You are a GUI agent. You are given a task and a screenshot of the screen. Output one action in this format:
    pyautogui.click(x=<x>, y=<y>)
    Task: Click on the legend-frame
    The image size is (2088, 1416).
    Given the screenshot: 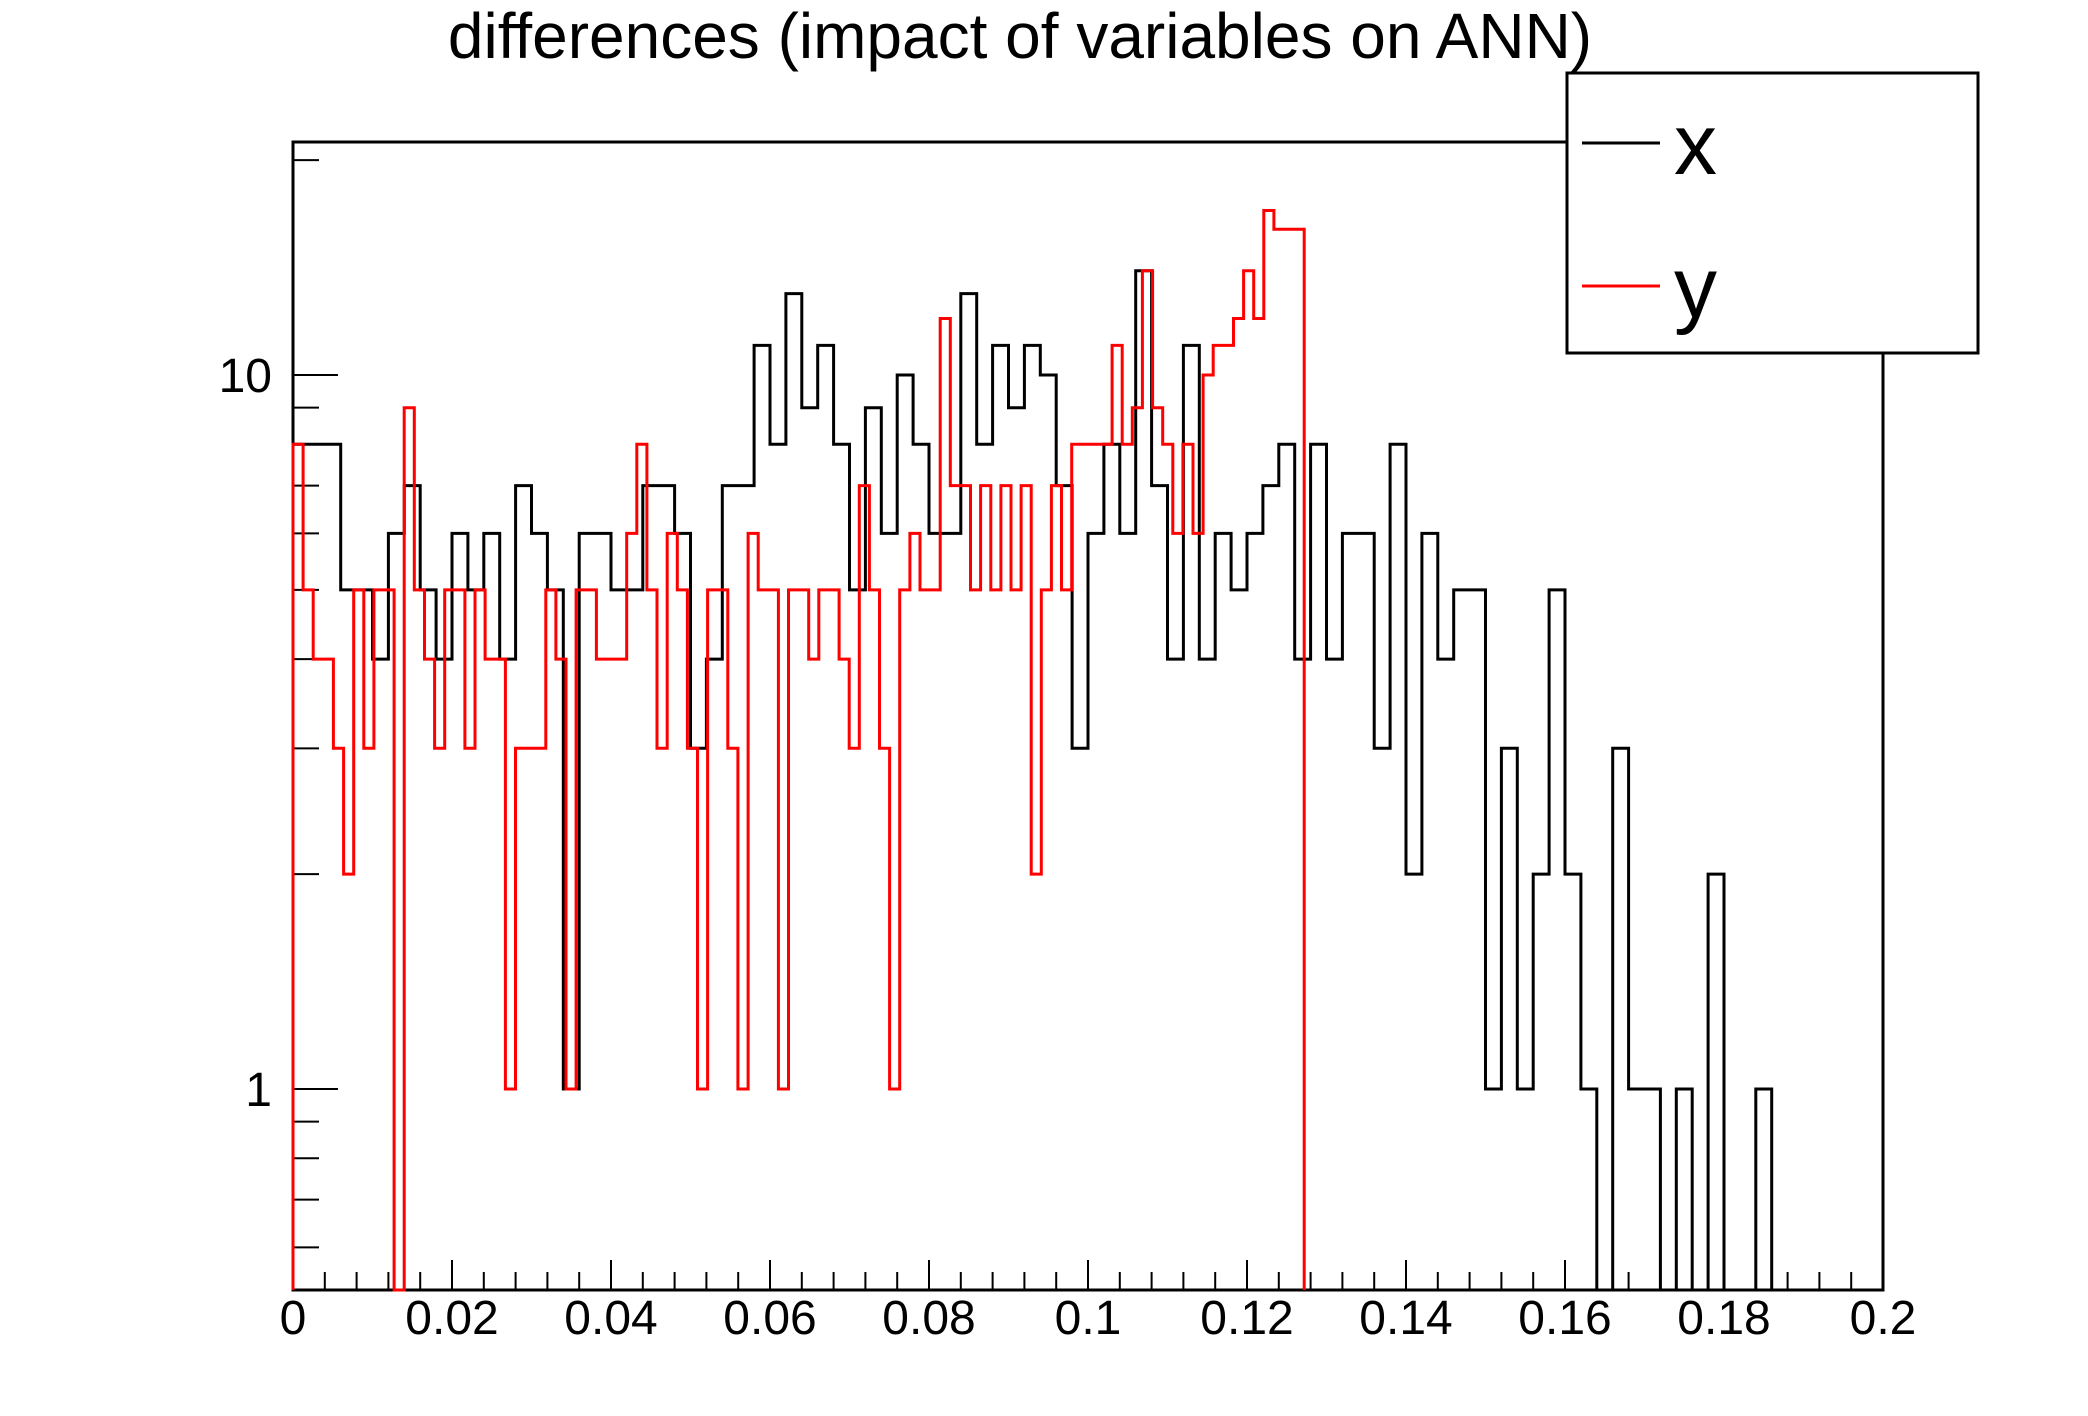 What is the action you would take?
    pyautogui.click(x=1772, y=213)
    